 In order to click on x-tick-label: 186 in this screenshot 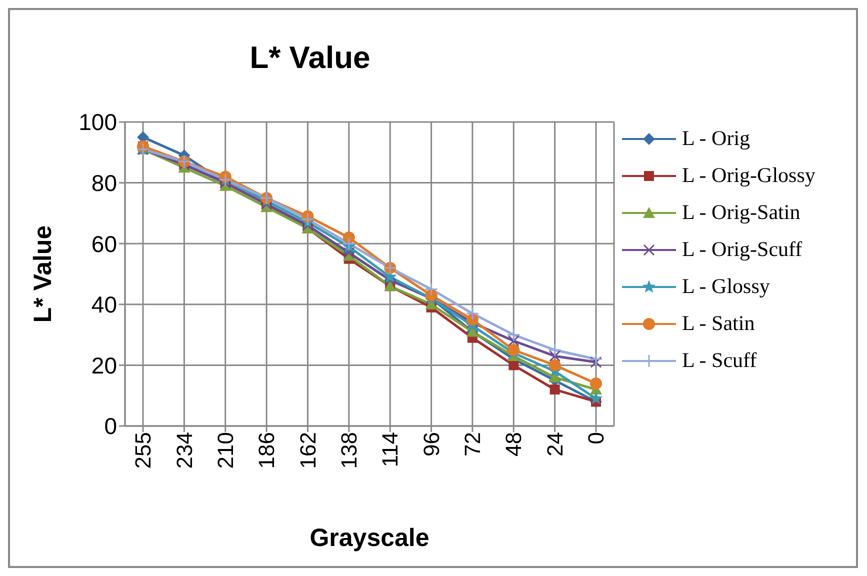, I will do `click(267, 450)`.